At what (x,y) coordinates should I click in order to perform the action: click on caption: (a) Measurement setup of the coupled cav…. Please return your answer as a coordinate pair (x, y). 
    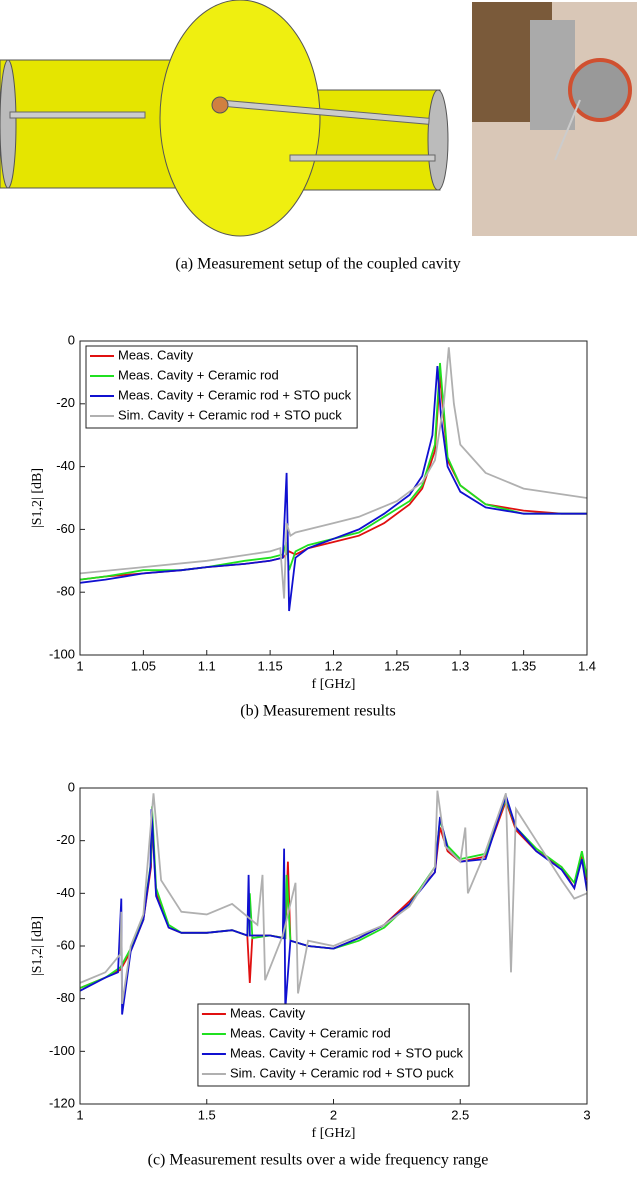
    Looking at the image, I should click on (317, 264).